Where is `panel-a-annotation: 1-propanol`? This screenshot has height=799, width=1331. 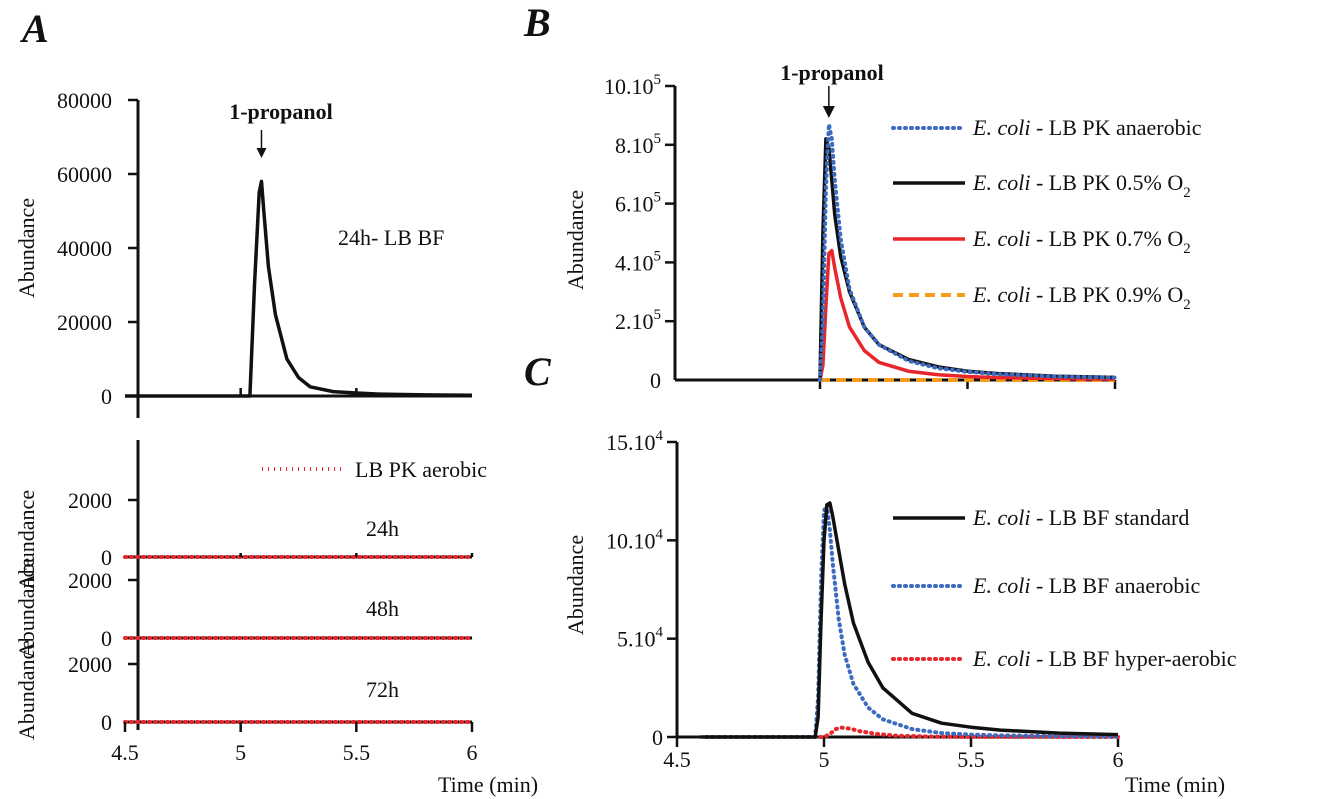
panel-a-annotation: 1-propanol is located at coordinates (281, 111).